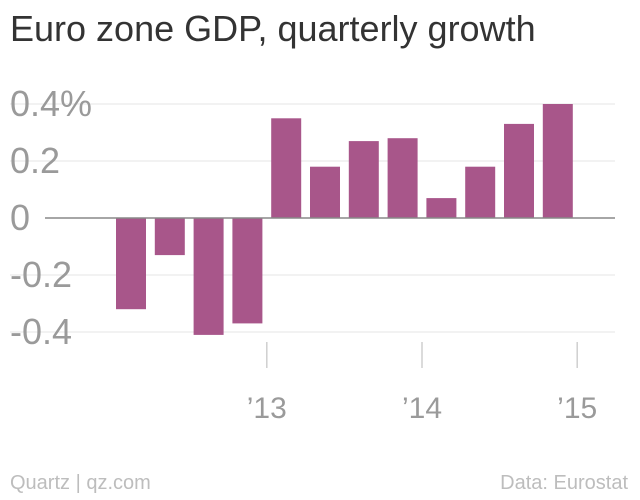 This screenshot has height=500, width=640. What do you see at coordinates (41, 331) in the screenshot?
I see `y-tick-label: -0.4` at bounding box center [41, 331].